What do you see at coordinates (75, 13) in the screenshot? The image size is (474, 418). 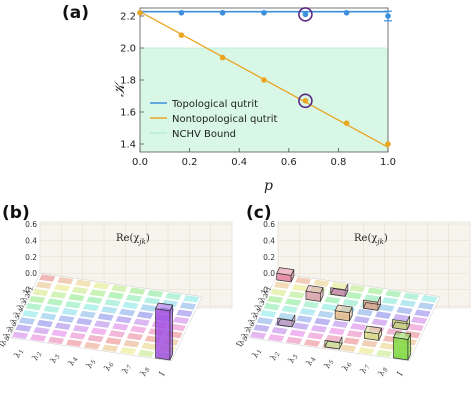 I see `panel-a-label: (a)` at bounding box center [75, 13].